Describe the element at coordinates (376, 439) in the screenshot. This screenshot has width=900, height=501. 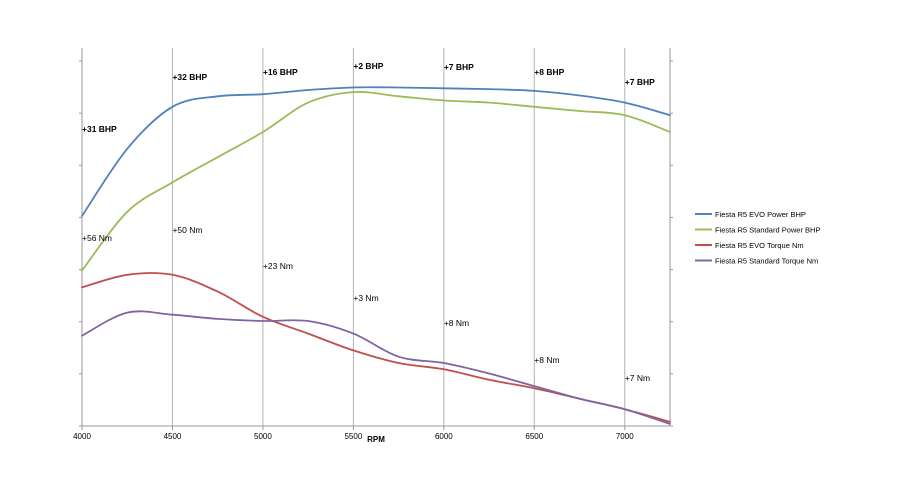
I see `x-axis-label: RPM` at that location.